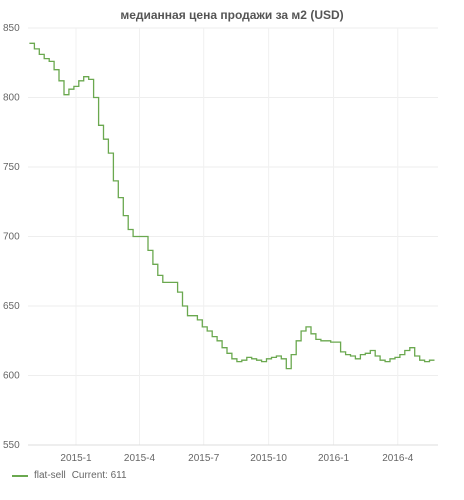 The height and width of the screenshot is (500, 464). I want to click on y-tick-label: 600, so click(11, 376).